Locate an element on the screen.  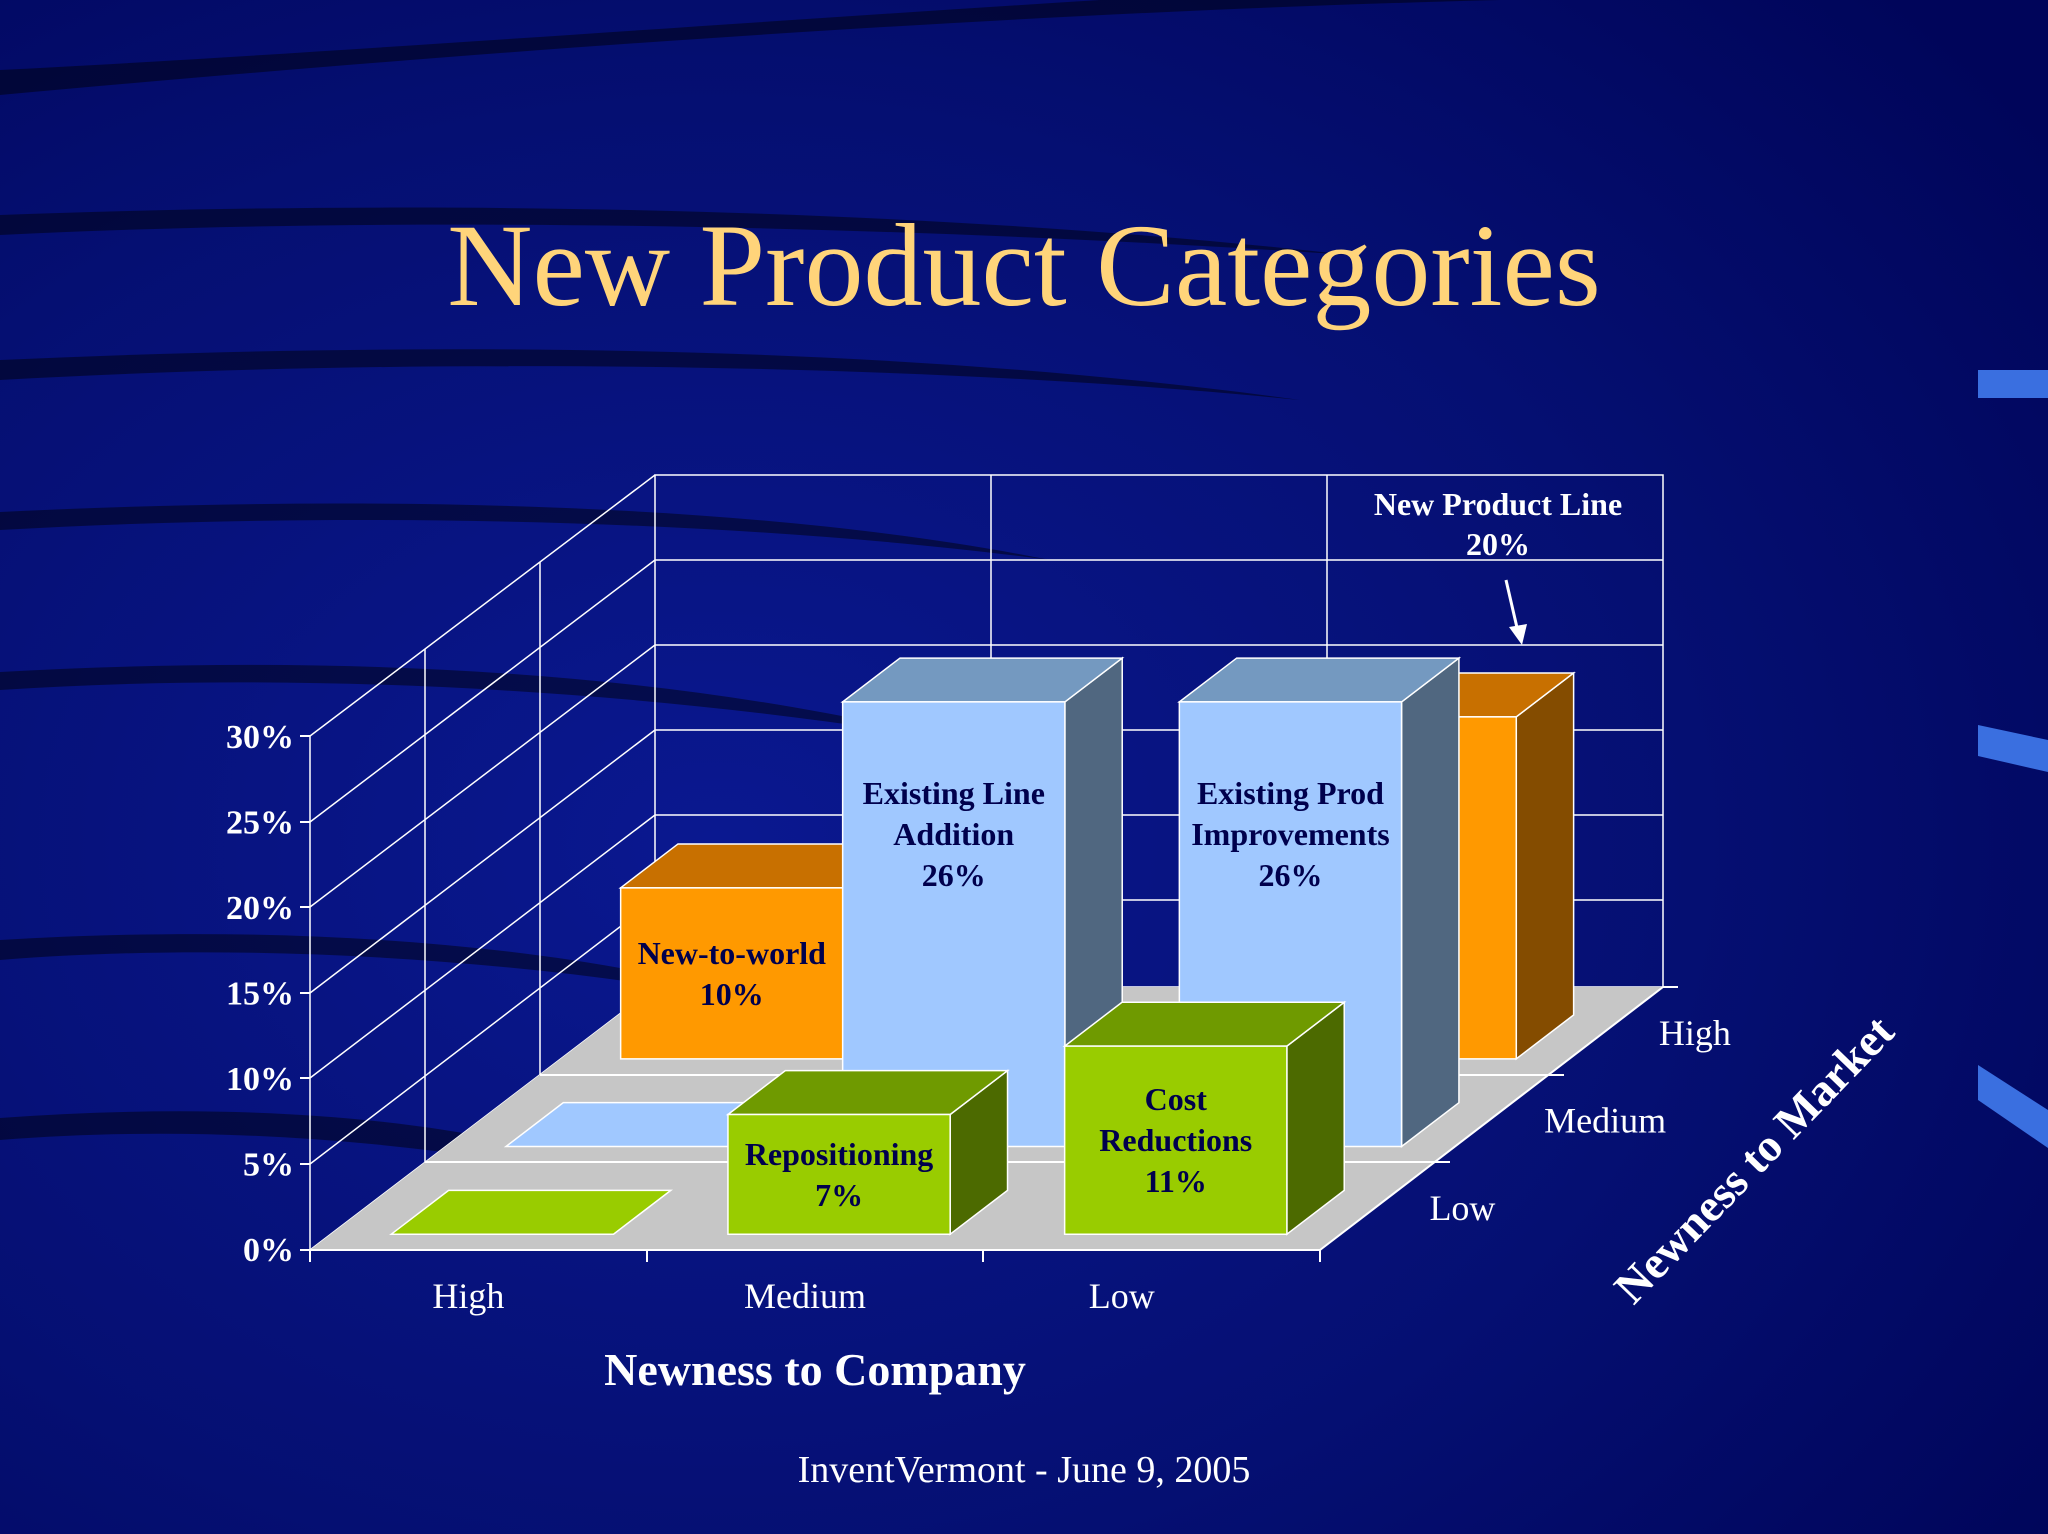
y-tick-label: 15% is located at coordinates (260, 994).